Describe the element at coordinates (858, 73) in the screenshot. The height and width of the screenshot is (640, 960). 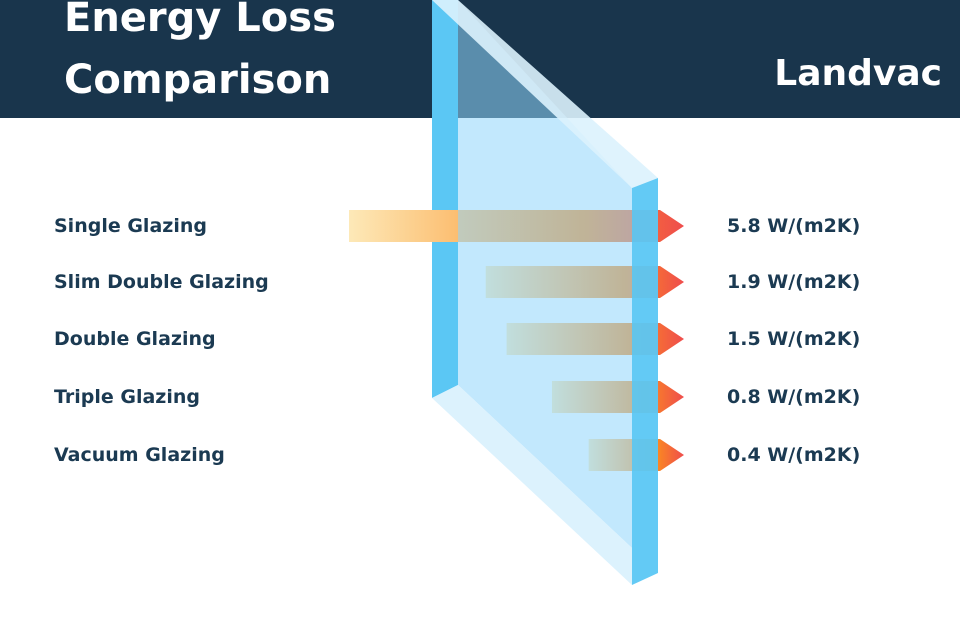
I see `brand-name: Landvac` at that location.